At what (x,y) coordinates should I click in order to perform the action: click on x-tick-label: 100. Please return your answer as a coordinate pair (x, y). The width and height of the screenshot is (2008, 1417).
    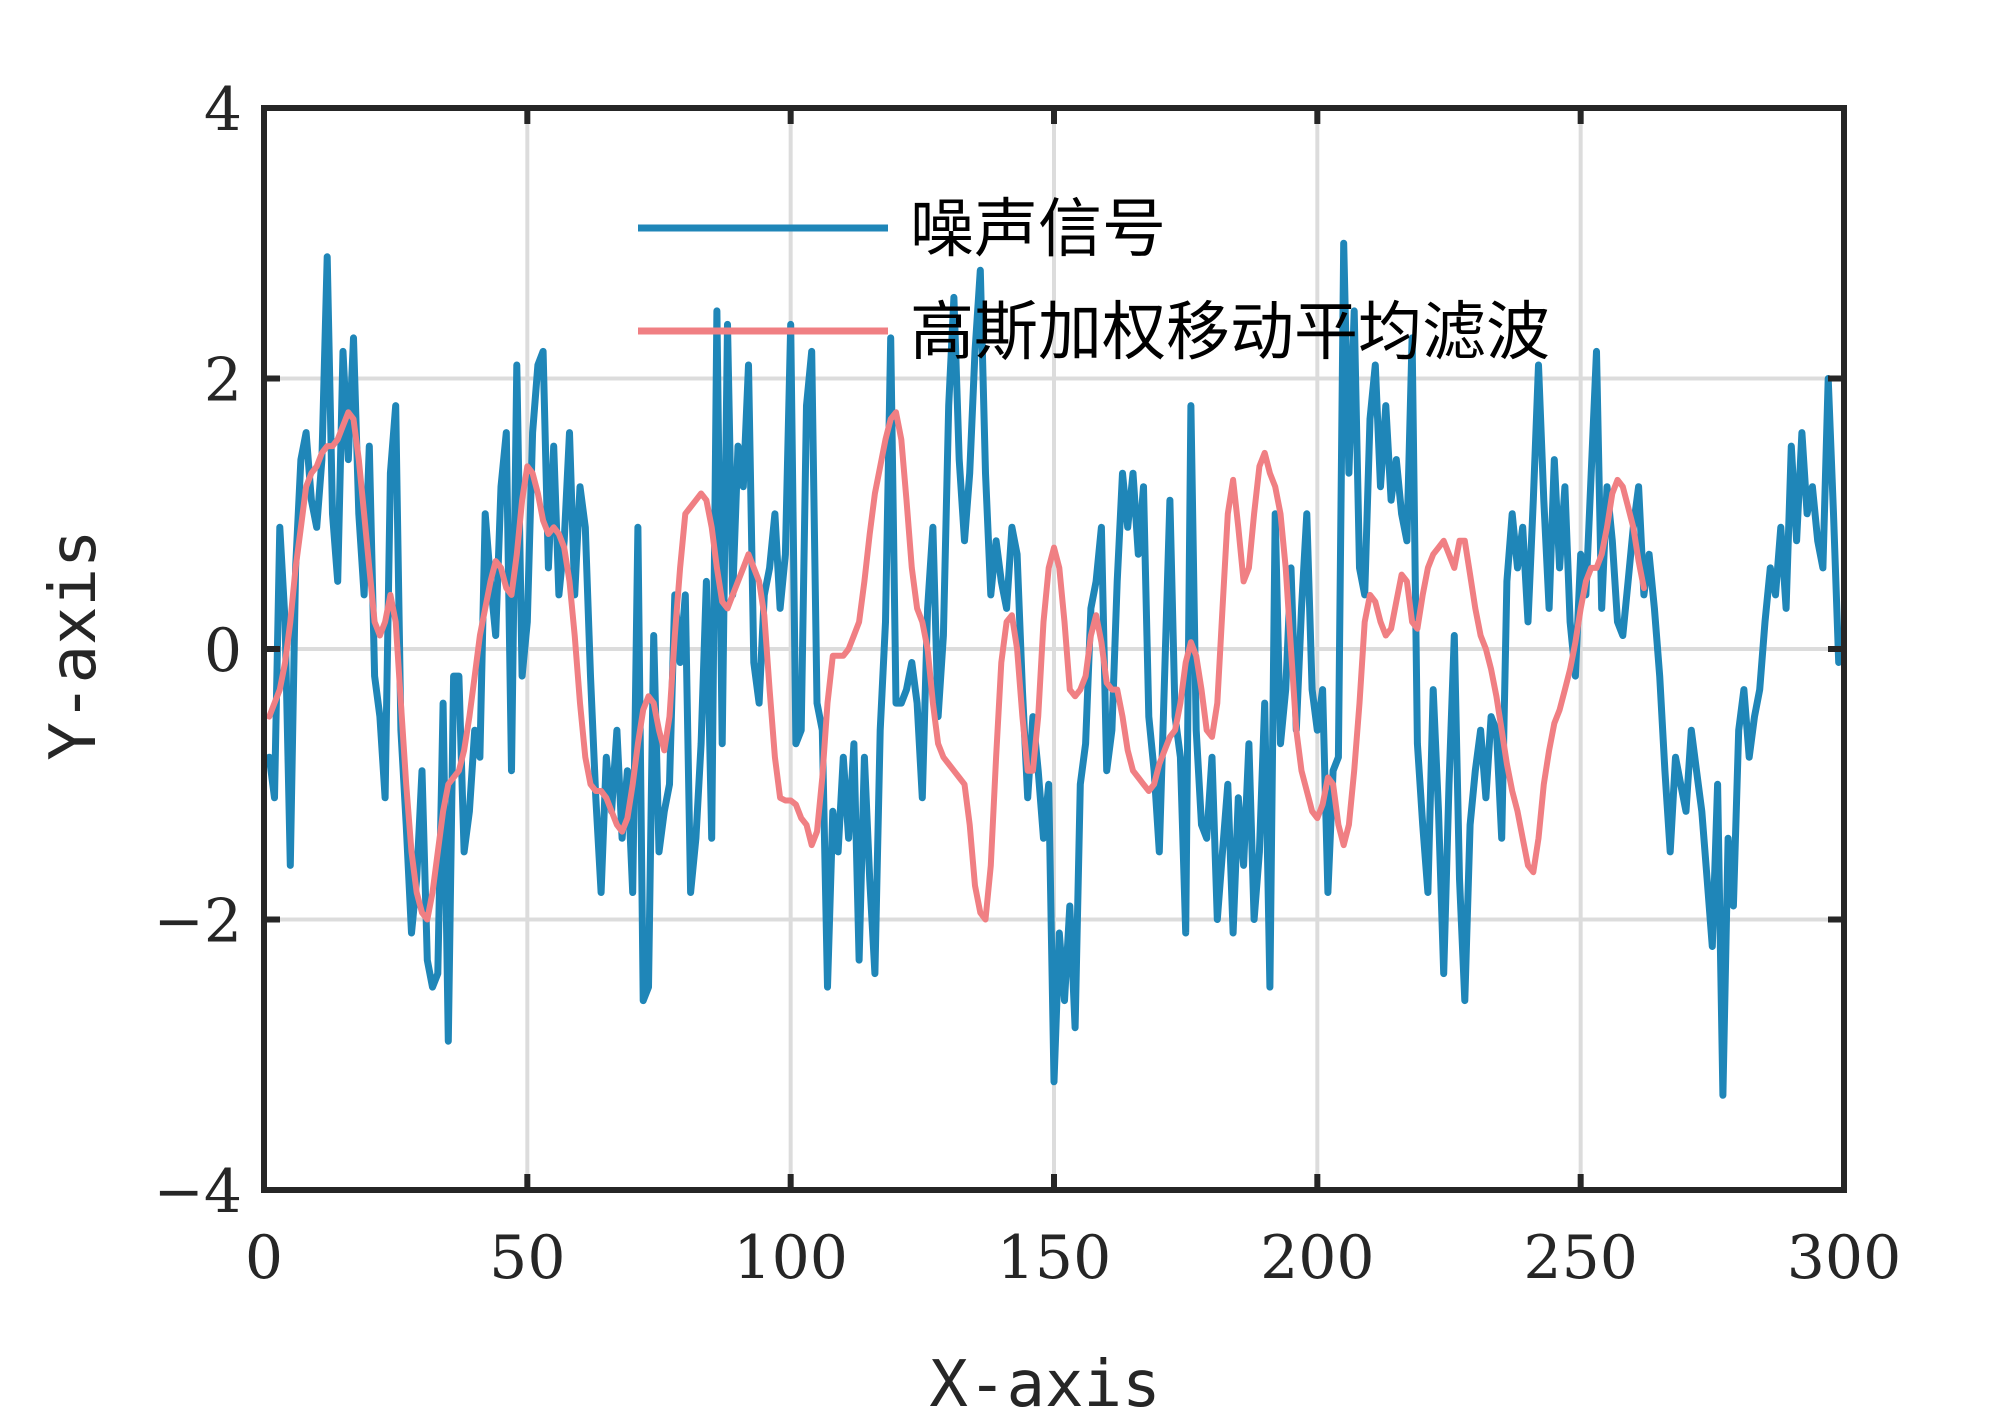
    Looking at the image, I should click on (790, 1258).